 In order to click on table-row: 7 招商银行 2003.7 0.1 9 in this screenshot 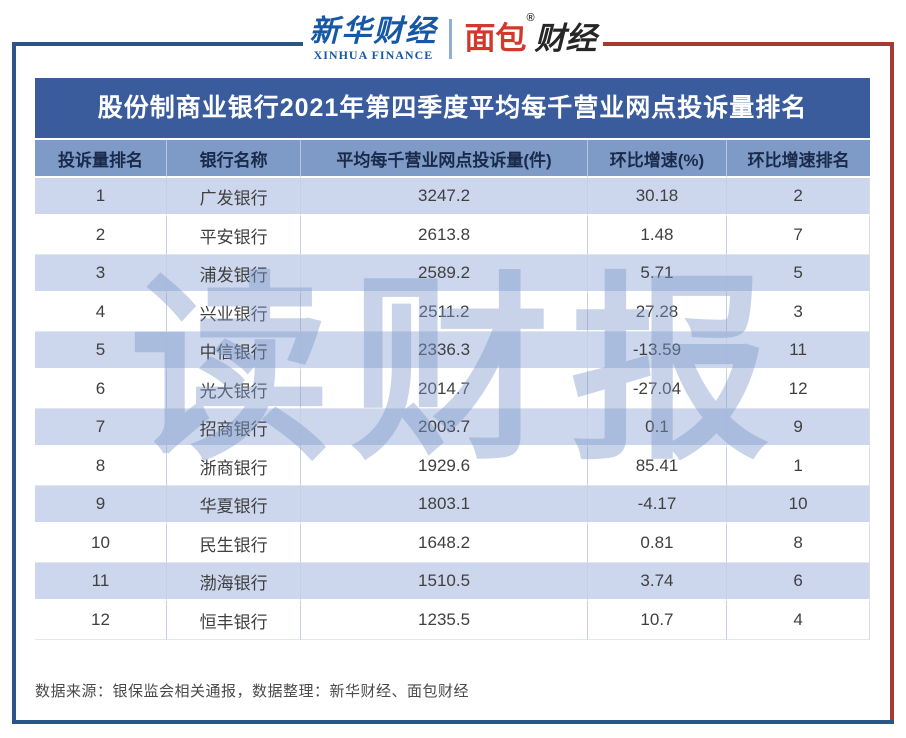, I will do `click(452, 428)`.